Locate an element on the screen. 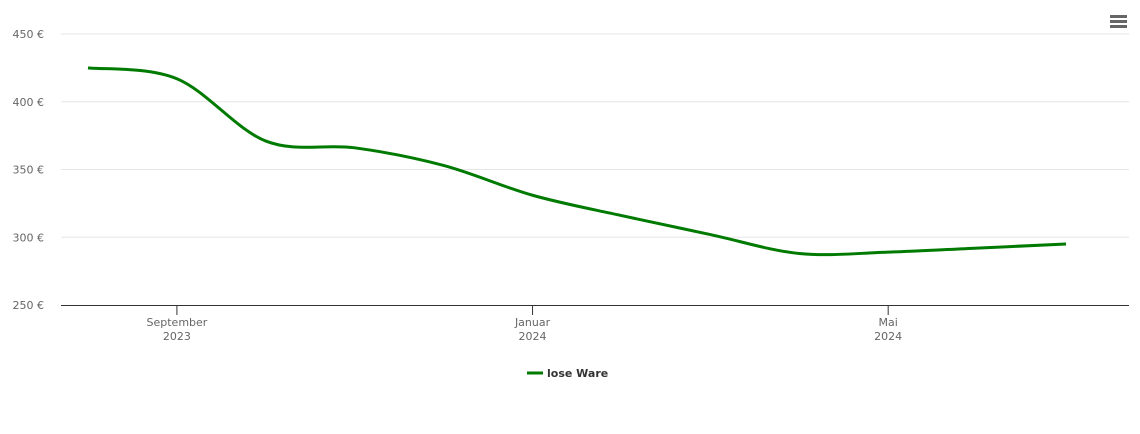 The width and height of the screenshot is (1140, 434). legend-label: lose Ware is located at coordinates (577, 373).